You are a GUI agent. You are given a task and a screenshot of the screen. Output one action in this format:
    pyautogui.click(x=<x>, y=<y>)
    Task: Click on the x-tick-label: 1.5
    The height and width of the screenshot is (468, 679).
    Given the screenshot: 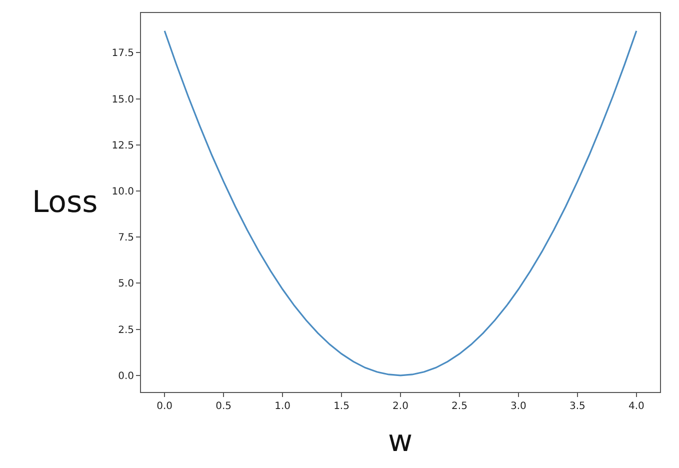 What is the action you would take?
    pyautogui.click(x=342, y=406)
    